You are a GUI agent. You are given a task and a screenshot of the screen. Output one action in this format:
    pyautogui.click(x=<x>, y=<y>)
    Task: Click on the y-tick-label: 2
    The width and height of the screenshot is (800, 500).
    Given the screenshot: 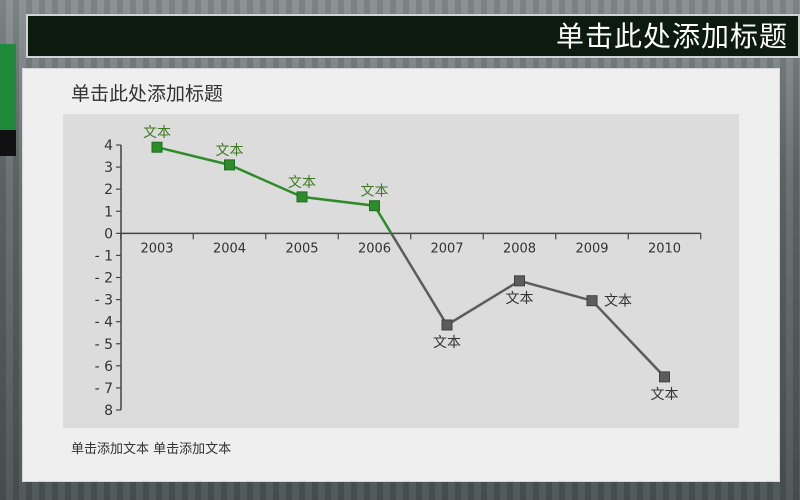 What is the action you would take?
    pyautogui.click(x=108, y=190)
    